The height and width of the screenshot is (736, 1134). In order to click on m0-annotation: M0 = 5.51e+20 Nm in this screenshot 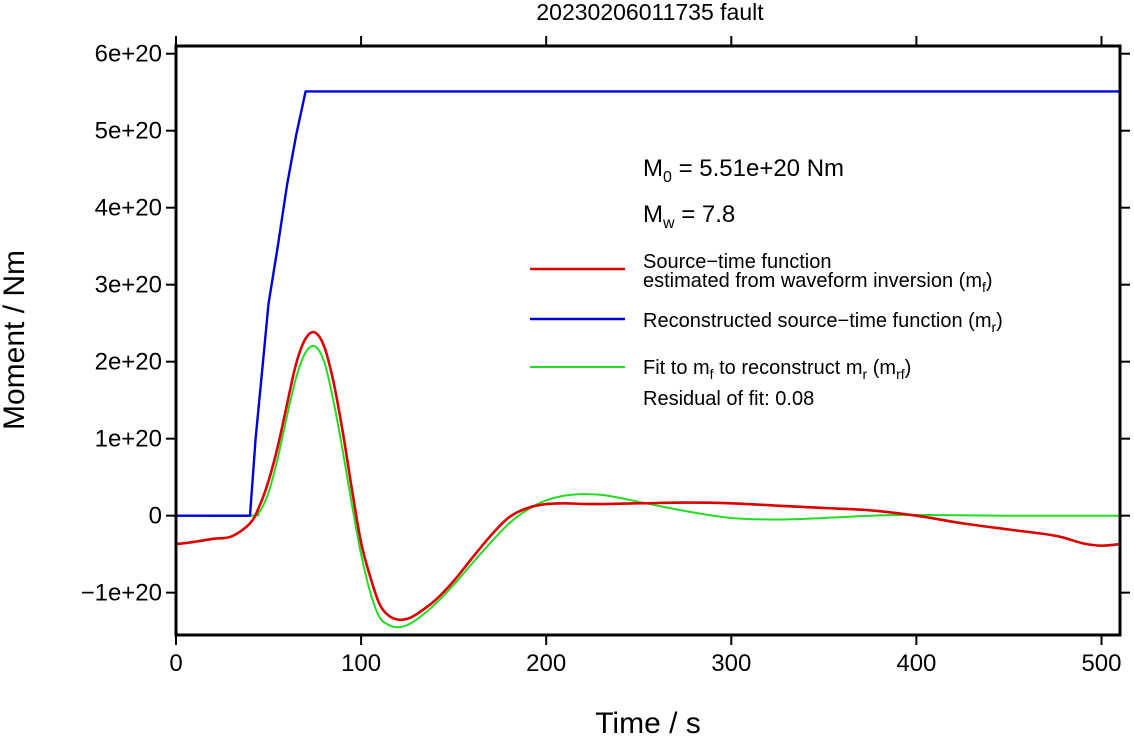, I will do `click(743, 170)`.